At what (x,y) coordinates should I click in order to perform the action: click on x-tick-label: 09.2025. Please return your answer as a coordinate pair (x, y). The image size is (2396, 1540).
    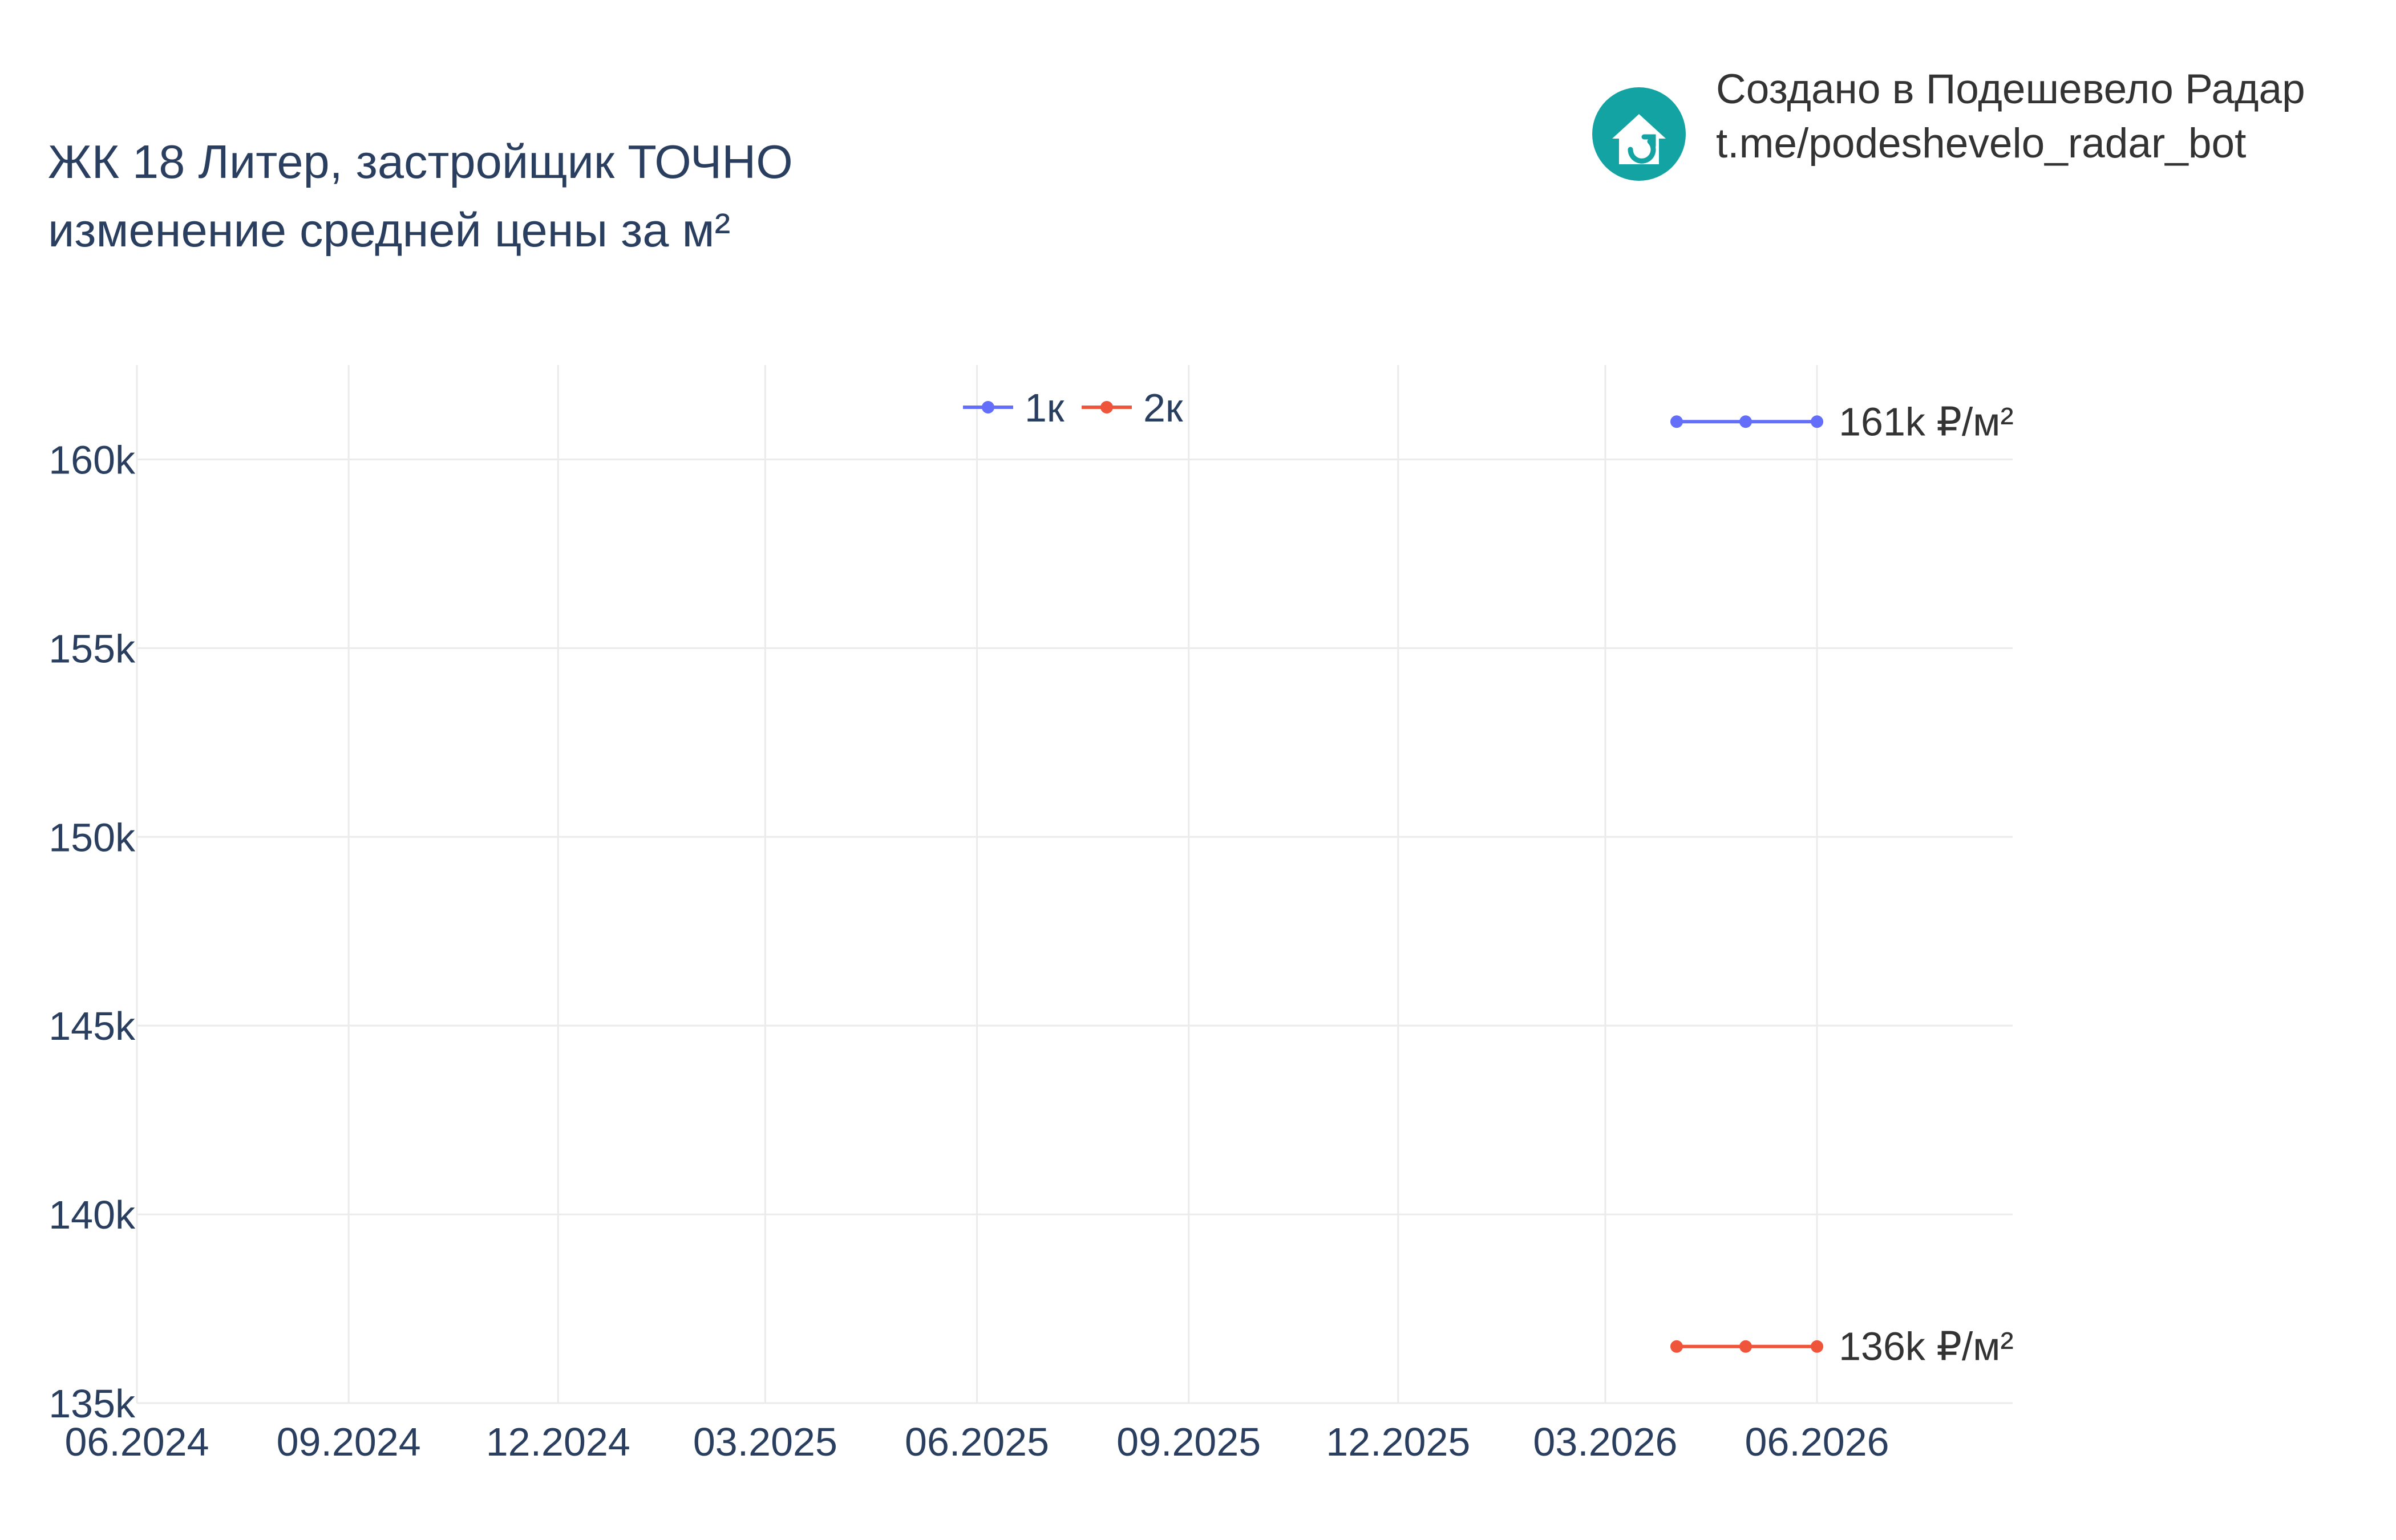
    Looking at the image, I should click on (1188, 1442).